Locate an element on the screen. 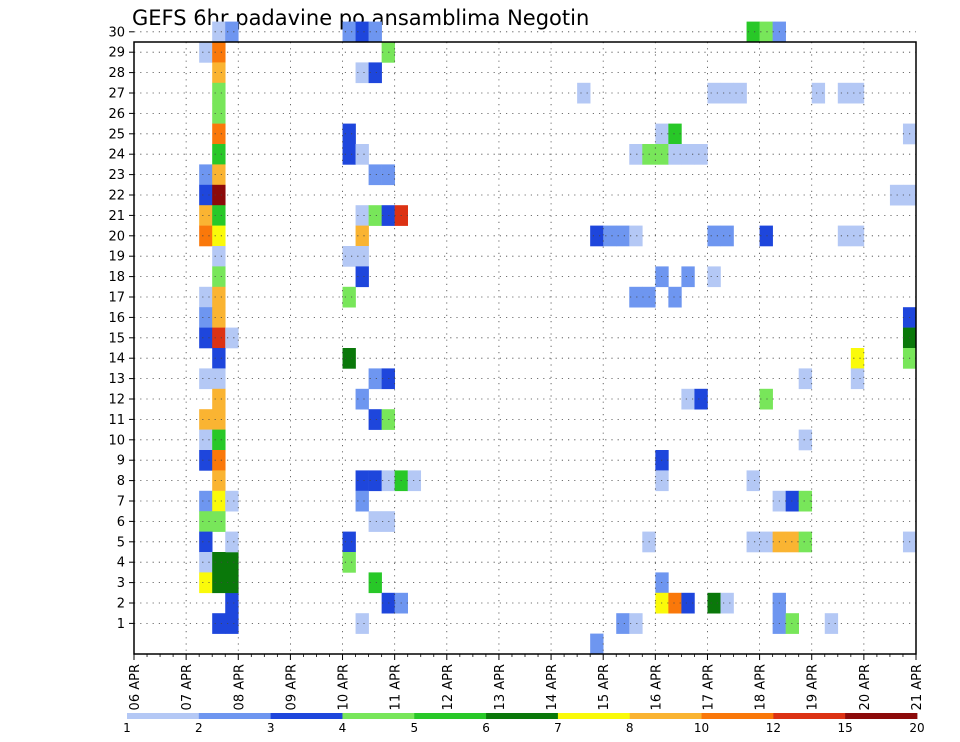 This screenshot has height=742, width=960. x-tick-label: 15 APR is located at coordinates (604, 687).